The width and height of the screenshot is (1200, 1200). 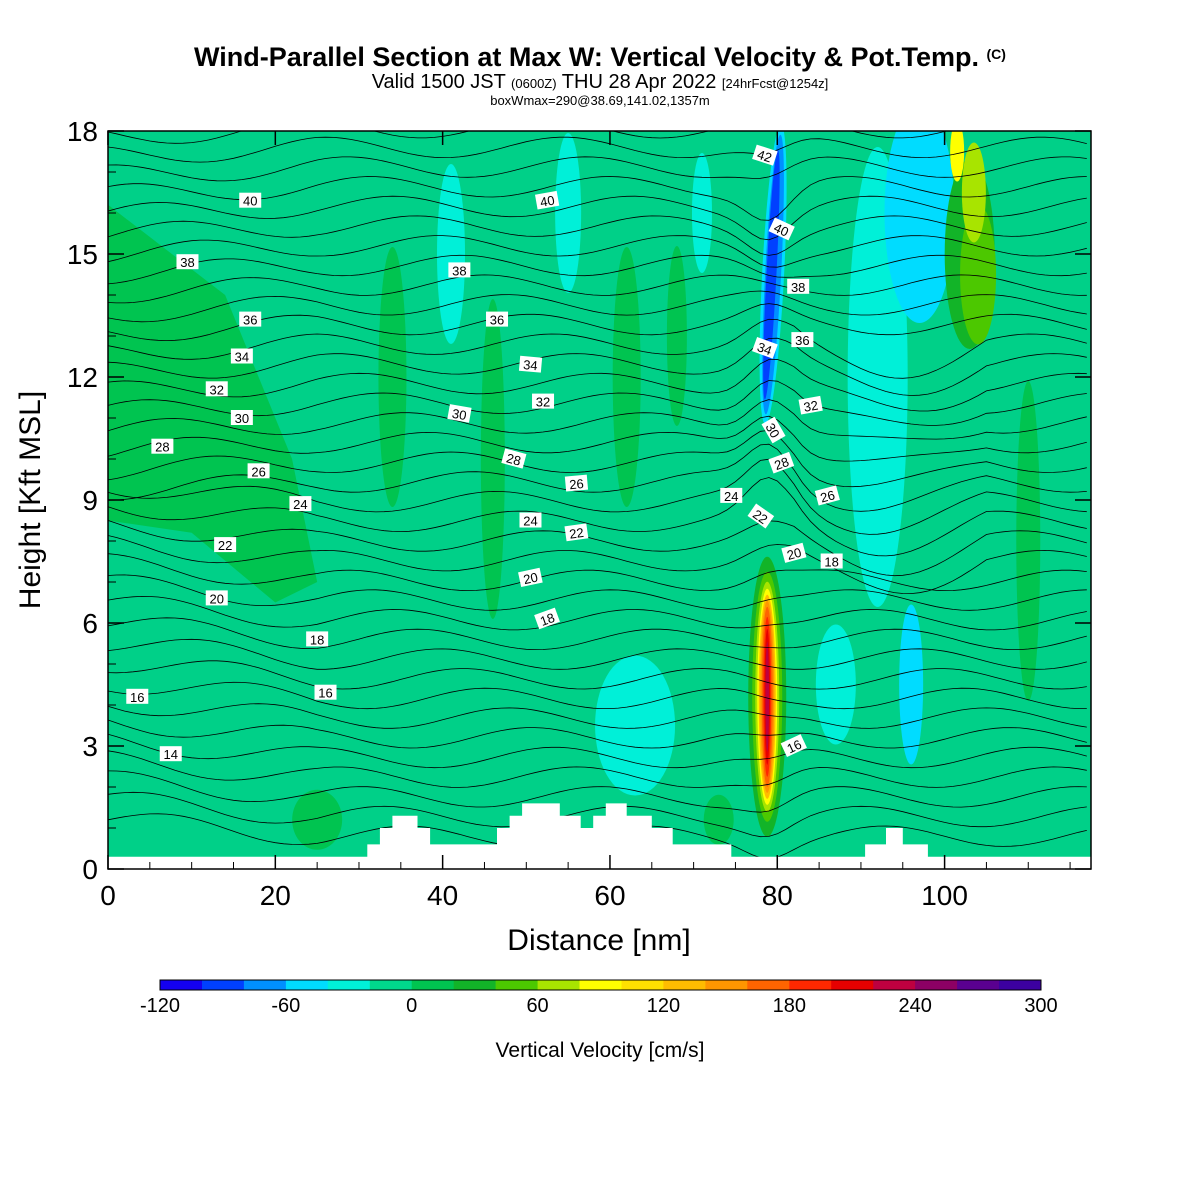 I want to click on updraft-low-25nm, so click(x=317, y=819).